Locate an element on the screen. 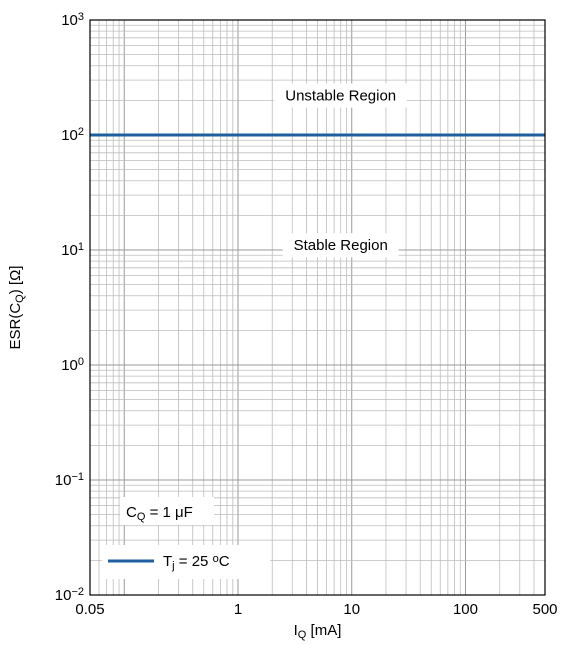 The image size is (571, 645). condition-label-rest: = 1 μF is located at coordinates (168, 512).